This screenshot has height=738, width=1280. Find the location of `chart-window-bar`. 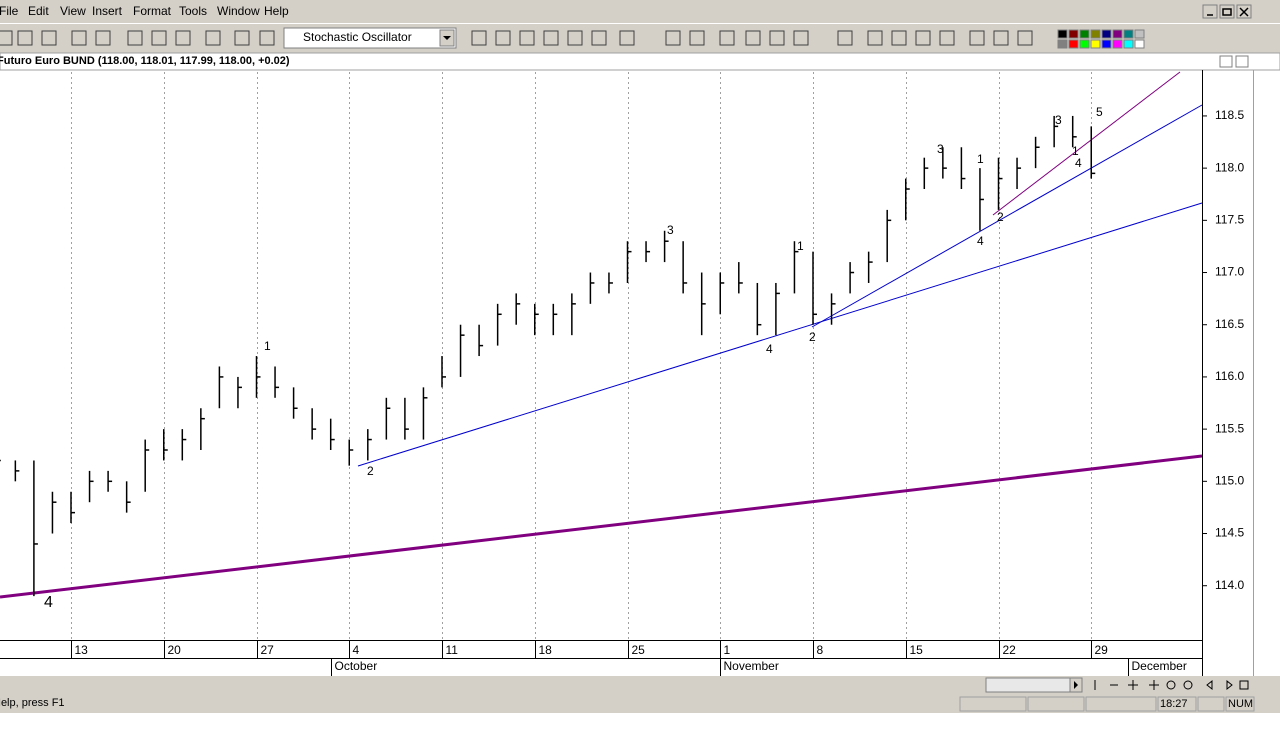

chart-window-bar is located at coordinates (640, 61).